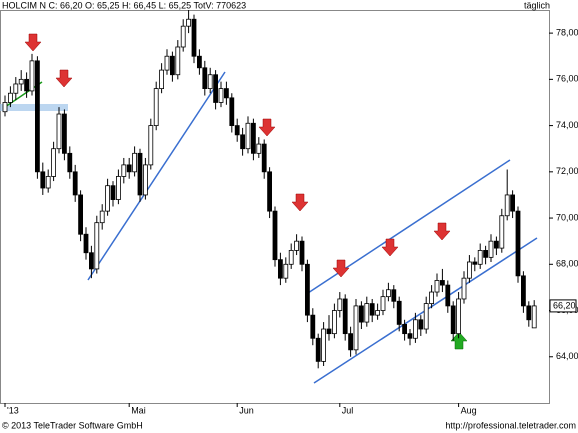 Image resolution: width=578 pixels, height=433 pixels. I want to click on x-tick-label: Jun, so click(246, 410).